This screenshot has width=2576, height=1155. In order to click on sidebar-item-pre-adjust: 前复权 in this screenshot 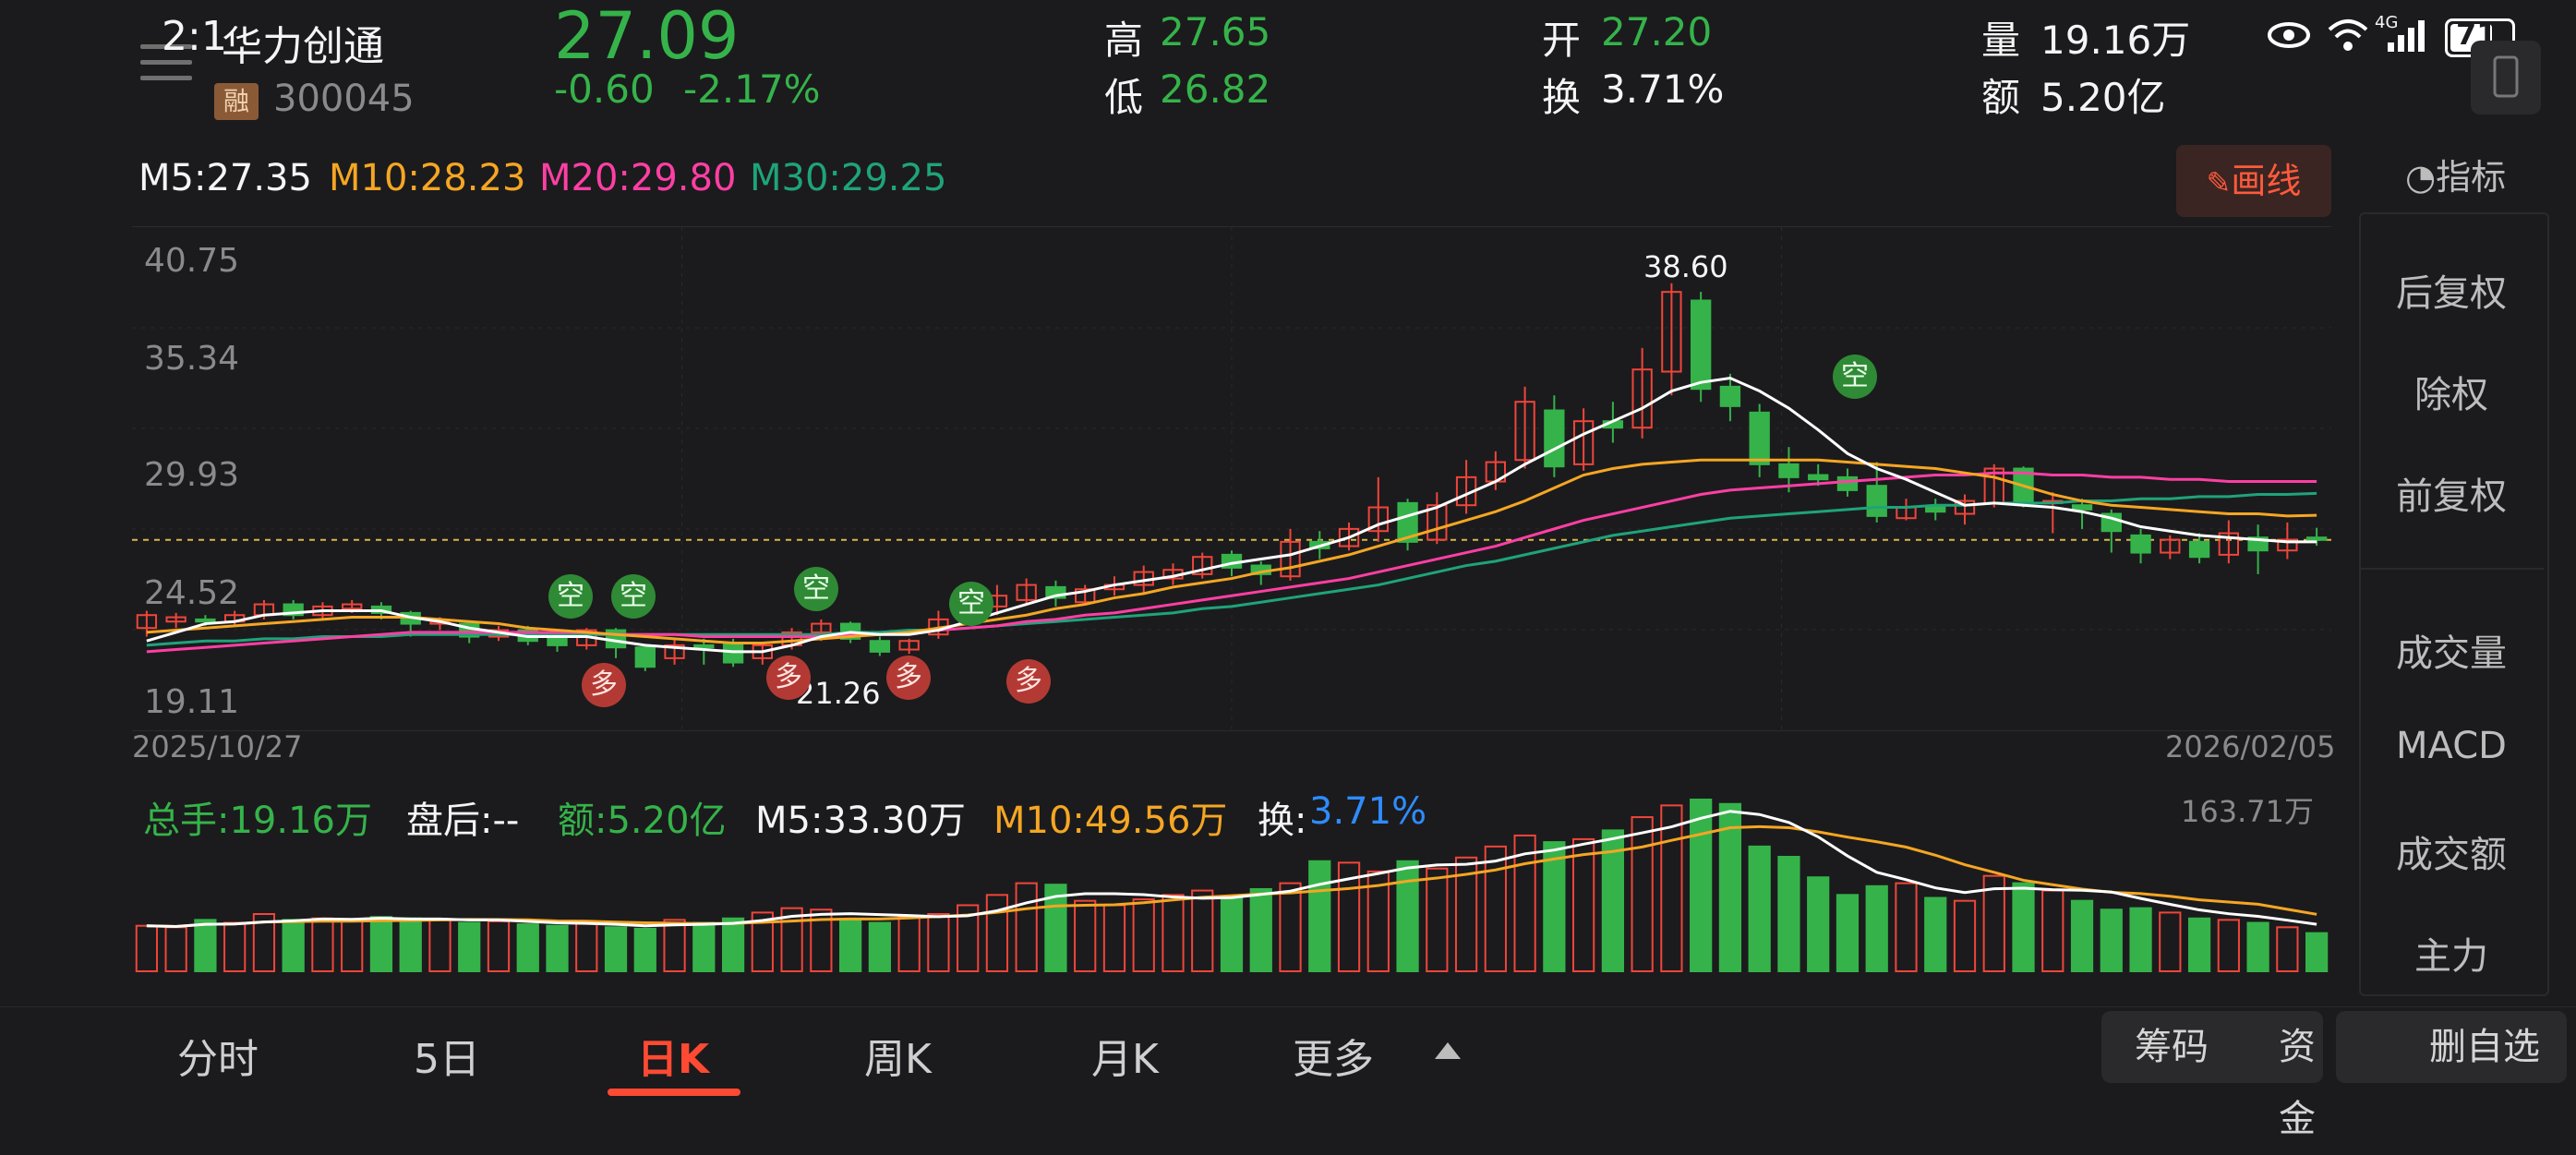, I will do `click(2451, 497)`.